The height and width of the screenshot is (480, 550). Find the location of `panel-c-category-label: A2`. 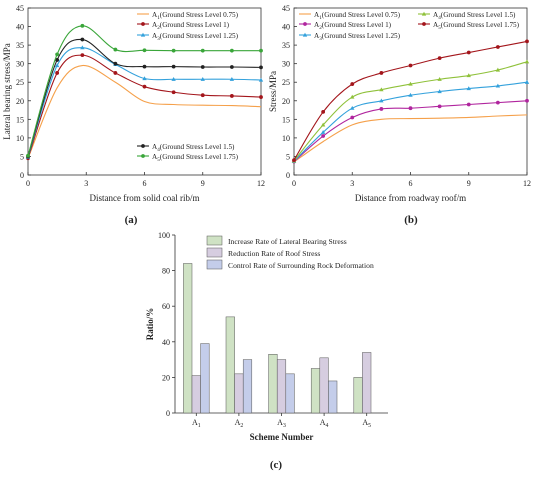

panel-c-category-label: A2 is located at coordinates (239, 423).